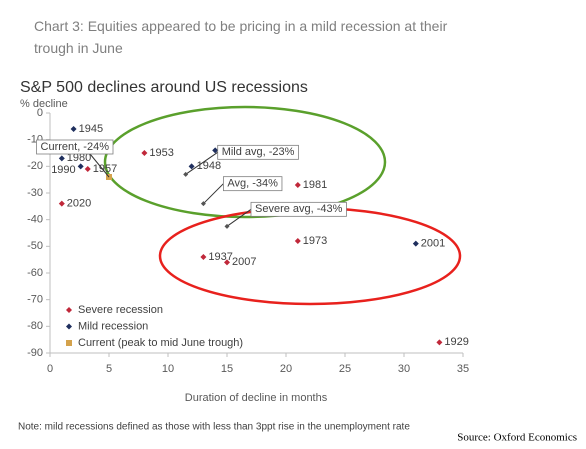 The width and height of the screenshot is (586, 449). I want to click on point-label: 1948, so click(209, 166).